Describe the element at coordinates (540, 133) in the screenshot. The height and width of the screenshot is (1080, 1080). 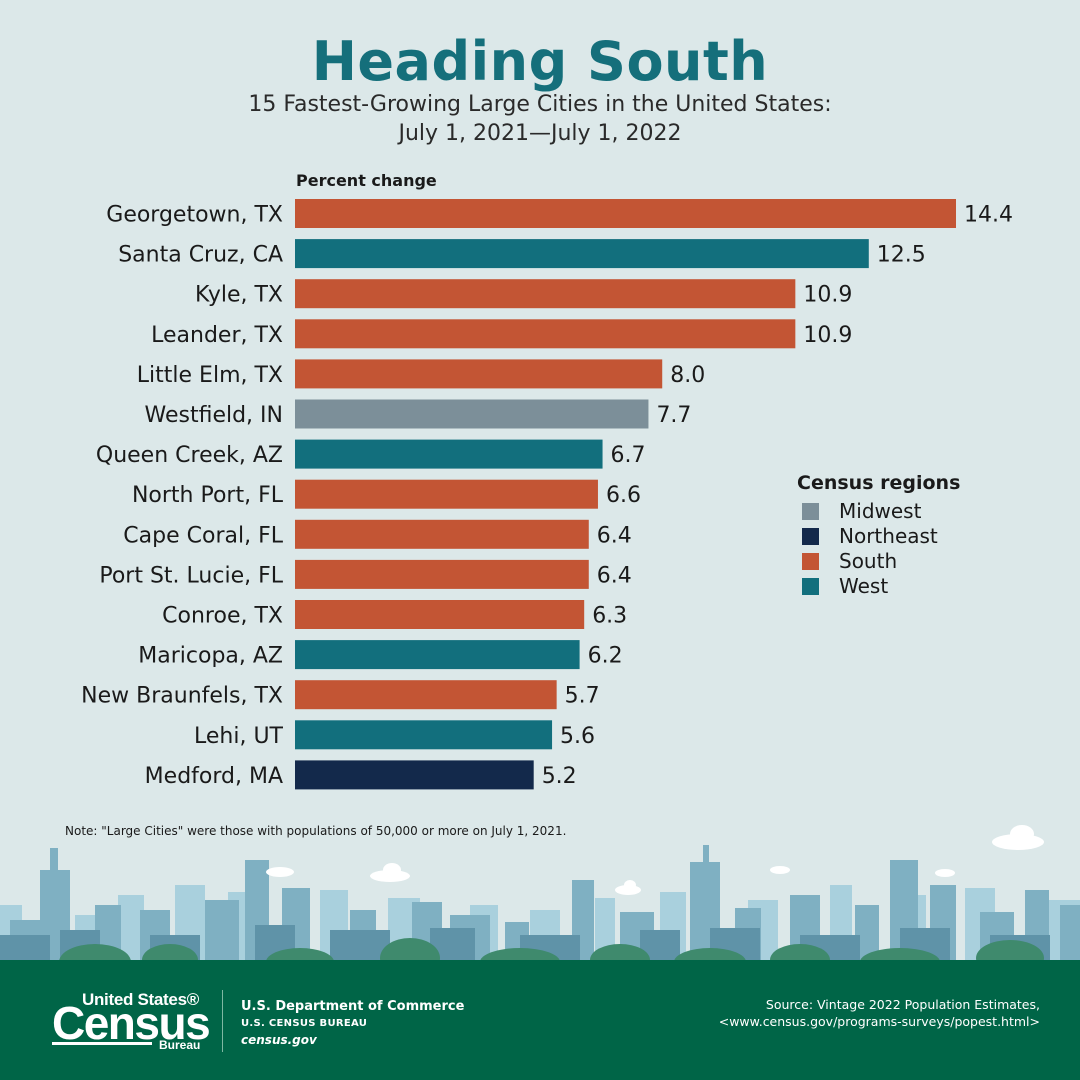
I see `subtitle-line-2: July 1, 2021—July 1, 2022` at that location.